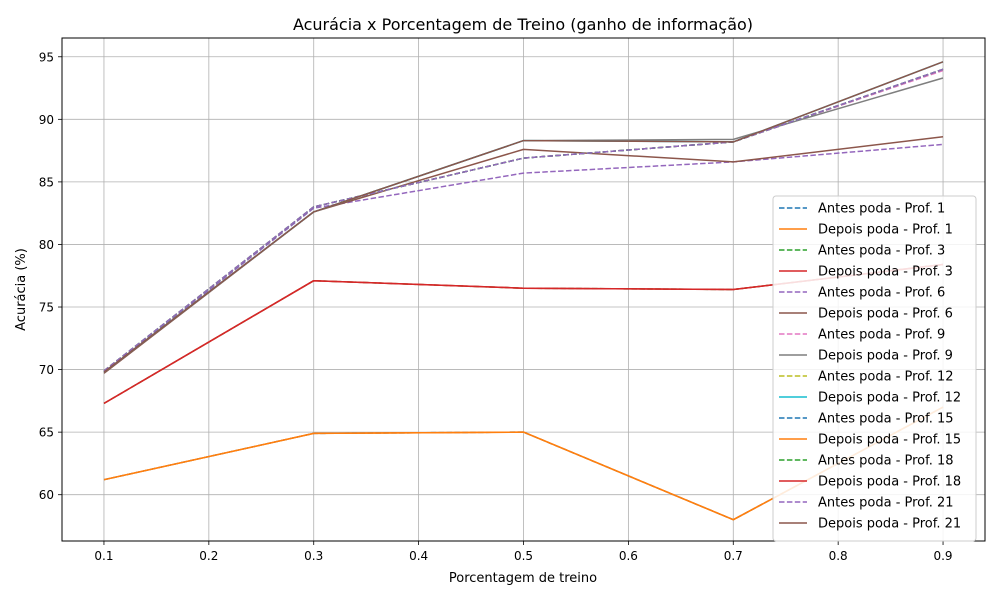  Describe the element at coordinates (886, 461) in the screenshot. I see `legend-label: Antes poda - Prof. 18` at that location.